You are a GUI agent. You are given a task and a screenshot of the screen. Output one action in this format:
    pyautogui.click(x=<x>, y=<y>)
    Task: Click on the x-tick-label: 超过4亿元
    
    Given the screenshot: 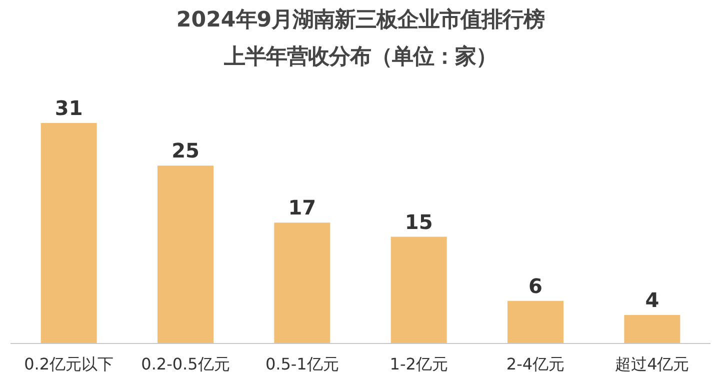 What is the action you would take?
    pyautogui.click(x=652, y=364)
    